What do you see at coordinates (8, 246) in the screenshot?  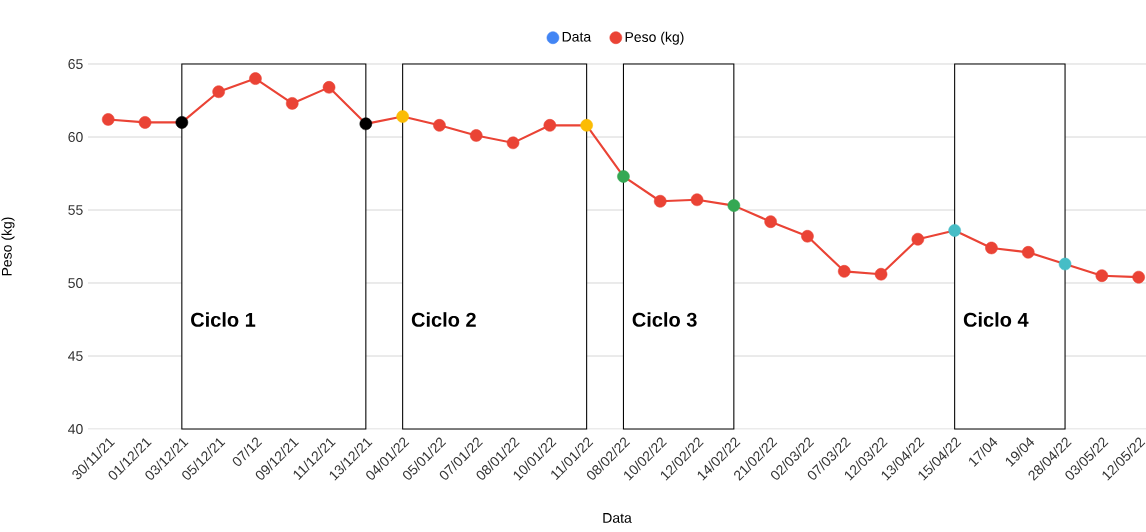 I see `y-axis-title: Peso (kg)` at bounding box center [8, 246].